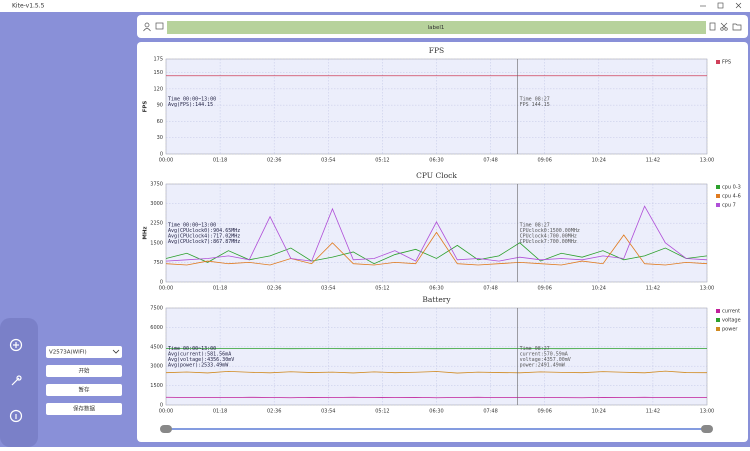 This screenshot has height=451, width=750. Describe the element at coordinates (731, 188) in the screenshot. I see `legend-label: cpu 0-3` at that location.